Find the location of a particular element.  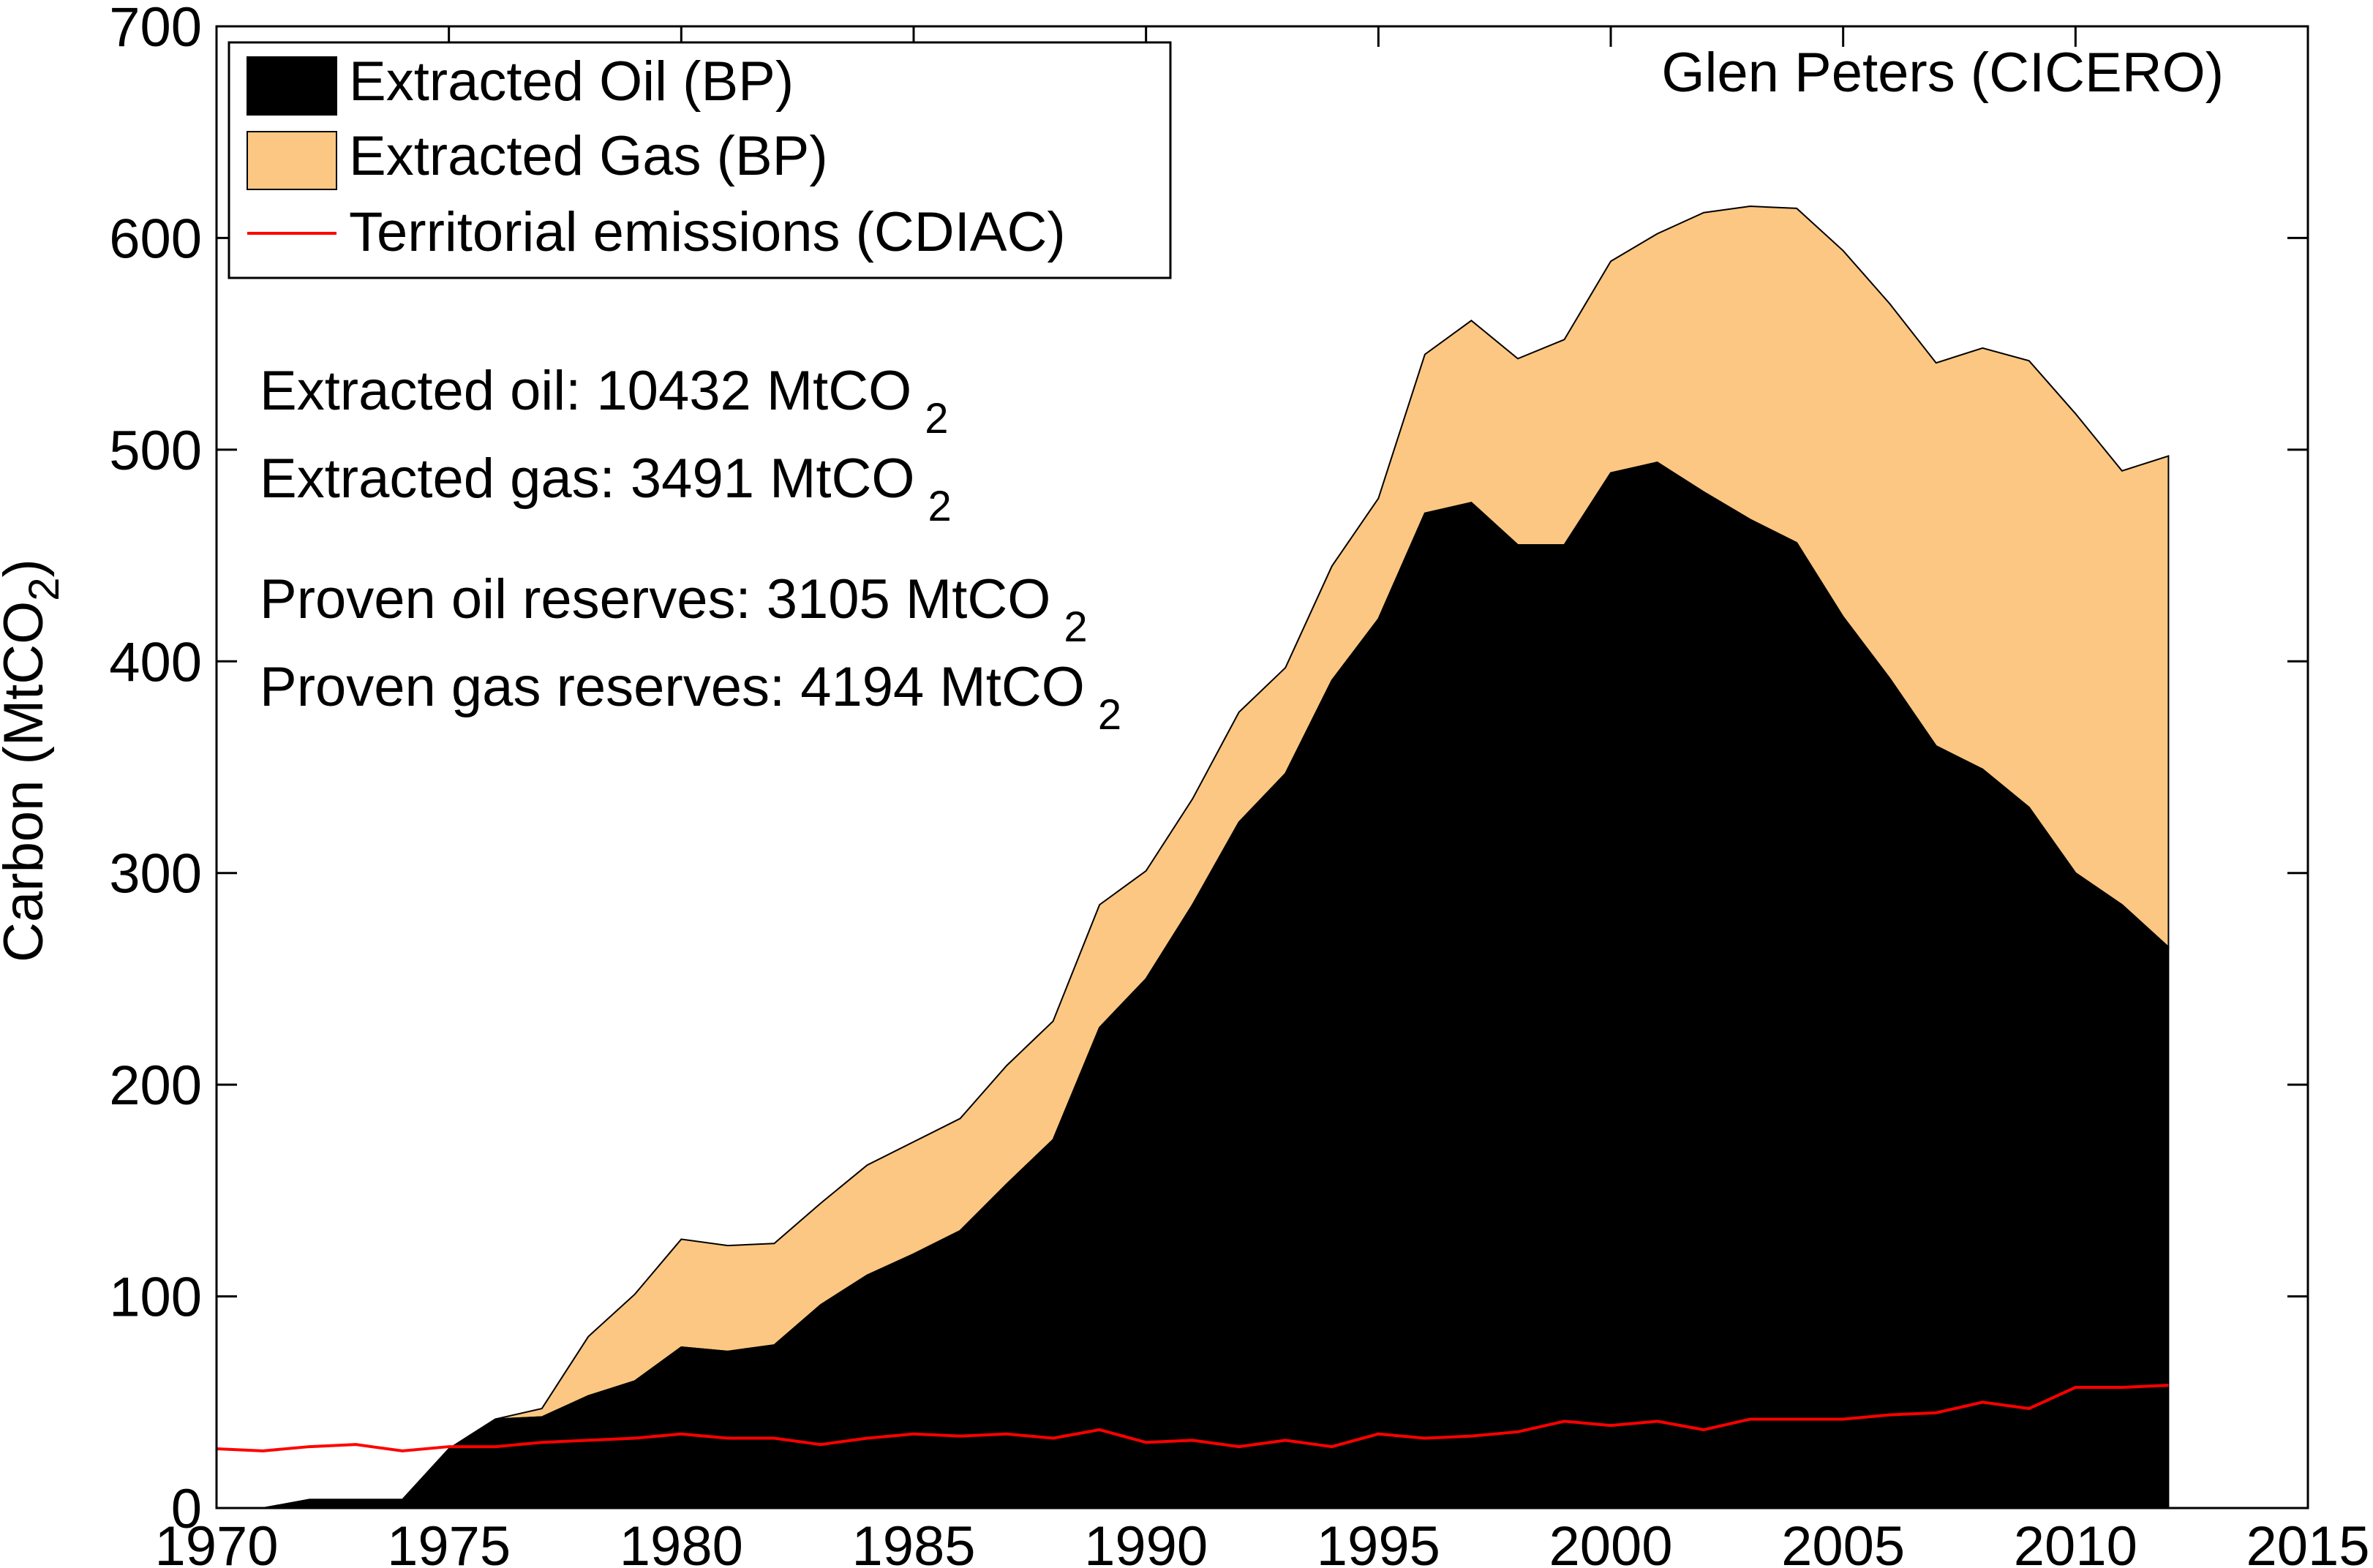

line-territorial-emissions is located at coordinates (1192, 1418).